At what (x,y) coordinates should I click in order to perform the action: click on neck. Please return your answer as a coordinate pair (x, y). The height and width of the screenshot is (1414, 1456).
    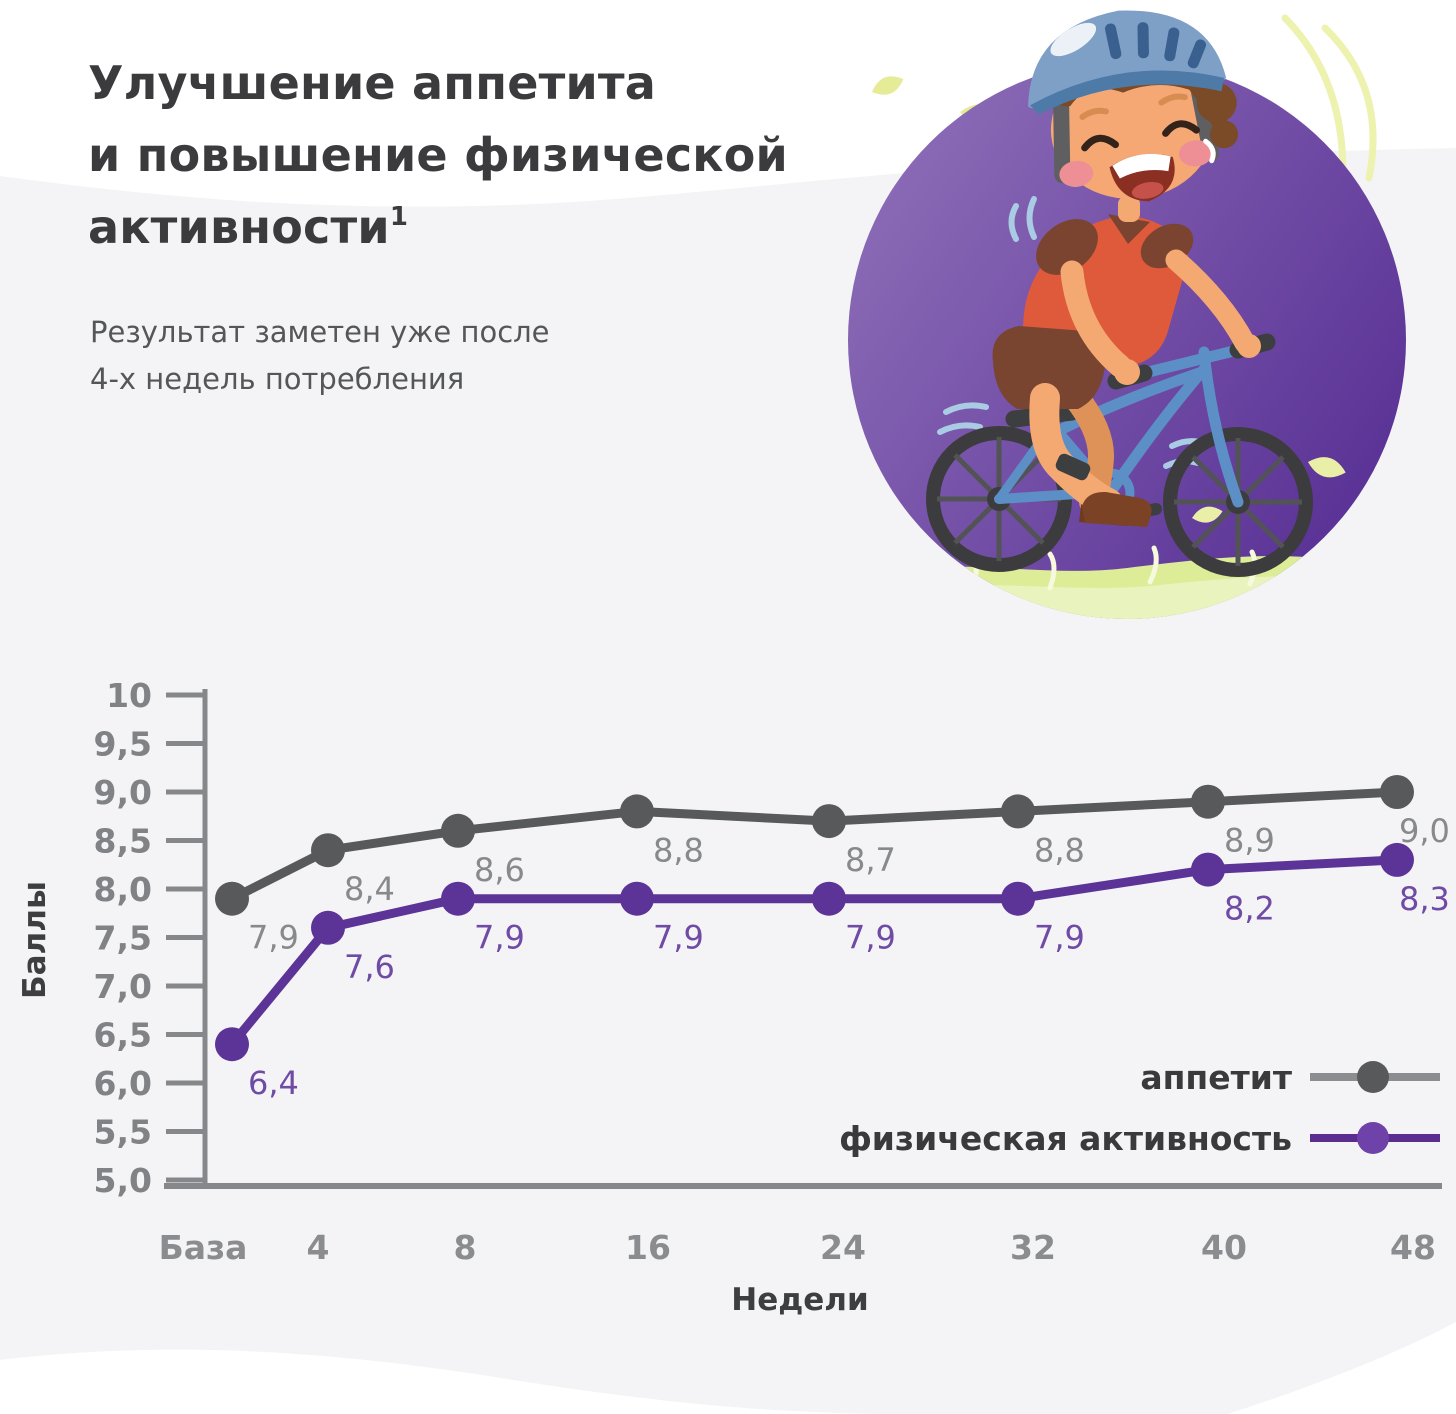
    Looking at the image, I should click on (1129, 209).